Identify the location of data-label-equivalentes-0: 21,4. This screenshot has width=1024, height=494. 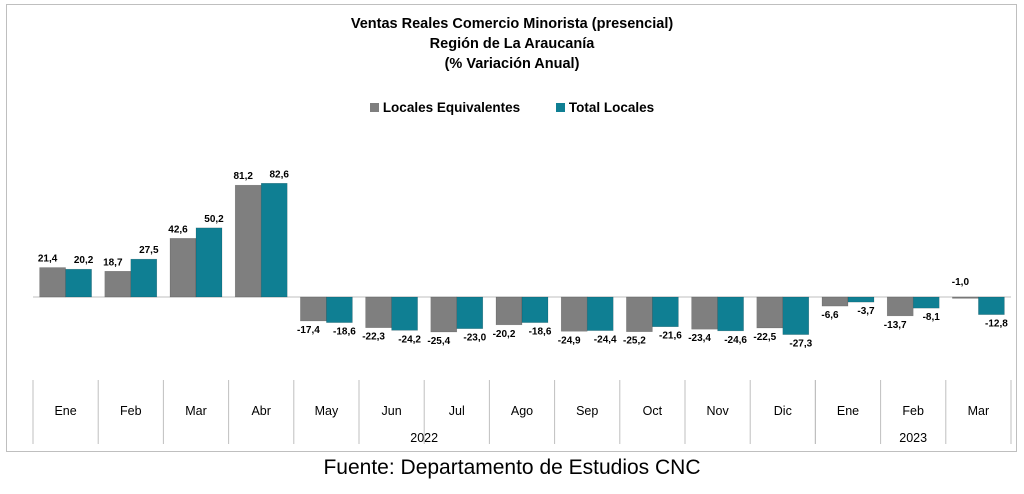
(48, 259).